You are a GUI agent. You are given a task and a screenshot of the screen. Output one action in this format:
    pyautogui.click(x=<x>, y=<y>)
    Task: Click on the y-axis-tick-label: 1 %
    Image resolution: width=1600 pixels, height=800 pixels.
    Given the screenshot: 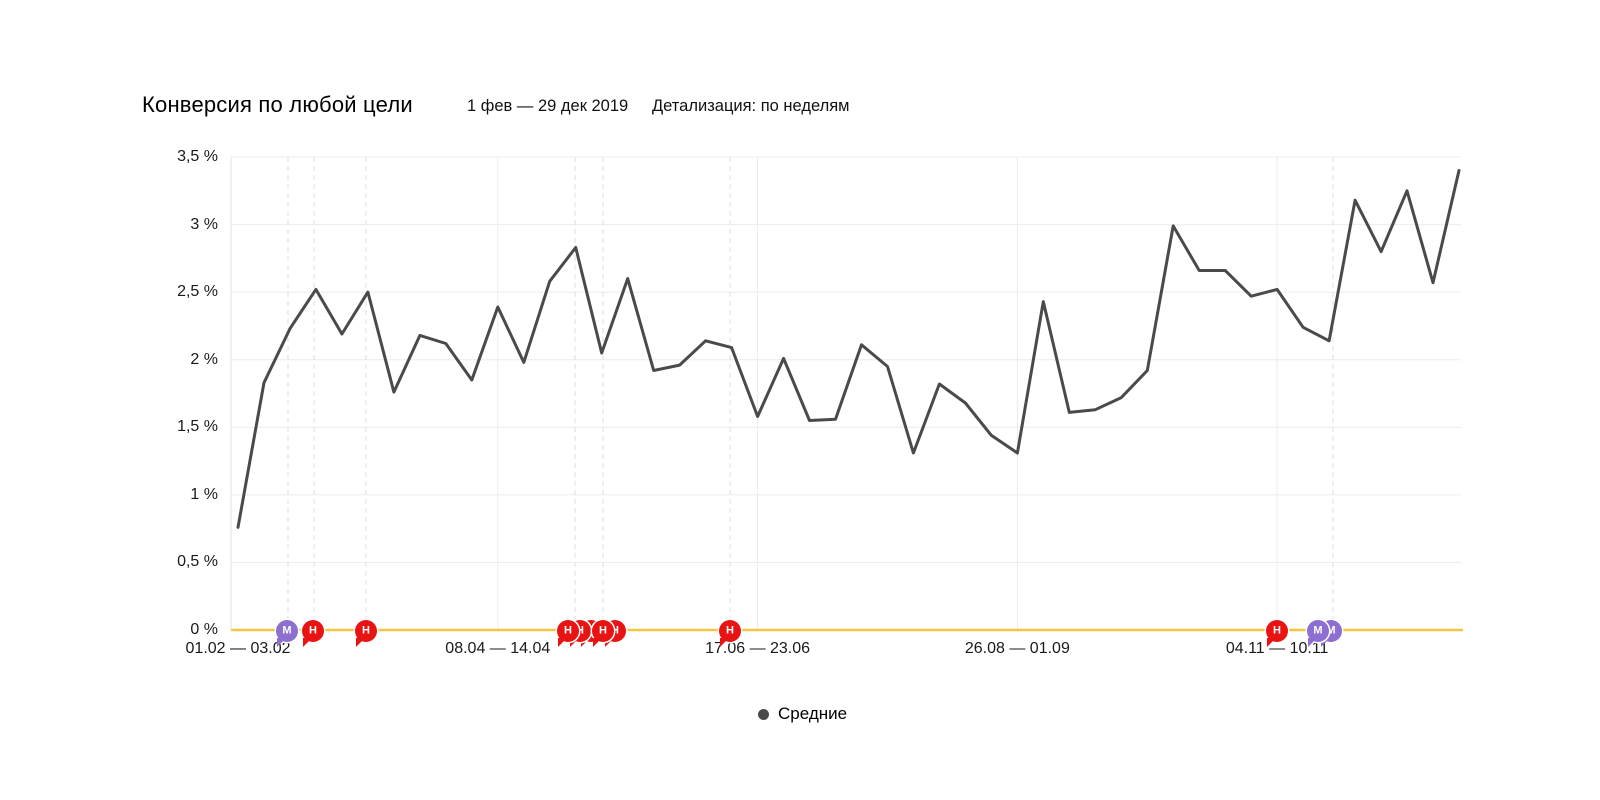 What is the action you would take?
    pyautogui.click(x=204, y=494)
    